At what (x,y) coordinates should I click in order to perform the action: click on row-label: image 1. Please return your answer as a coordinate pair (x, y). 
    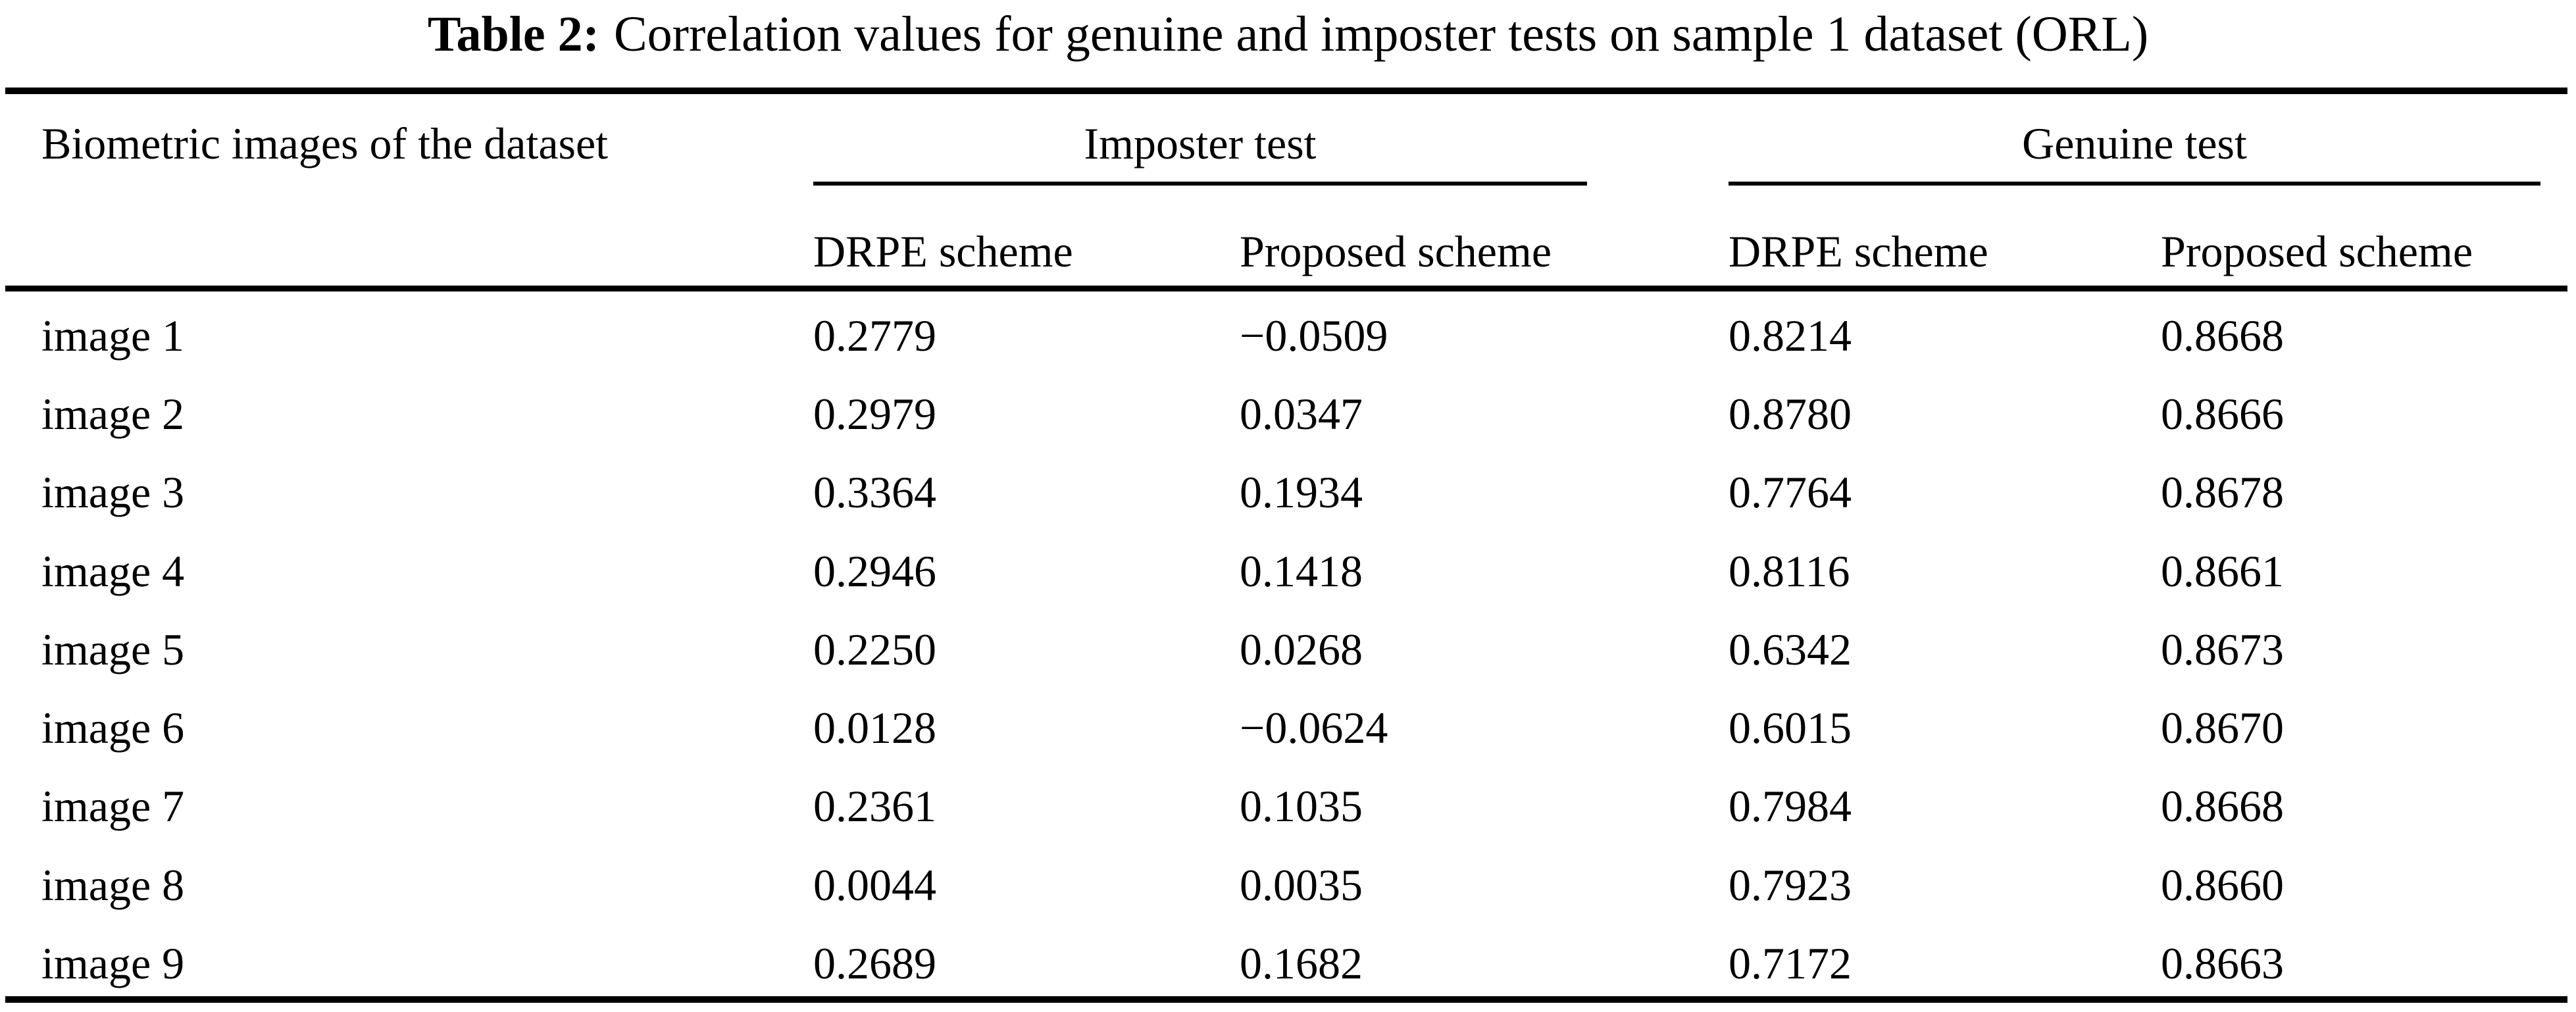
    Looking at the image, I should click on (113, 336).